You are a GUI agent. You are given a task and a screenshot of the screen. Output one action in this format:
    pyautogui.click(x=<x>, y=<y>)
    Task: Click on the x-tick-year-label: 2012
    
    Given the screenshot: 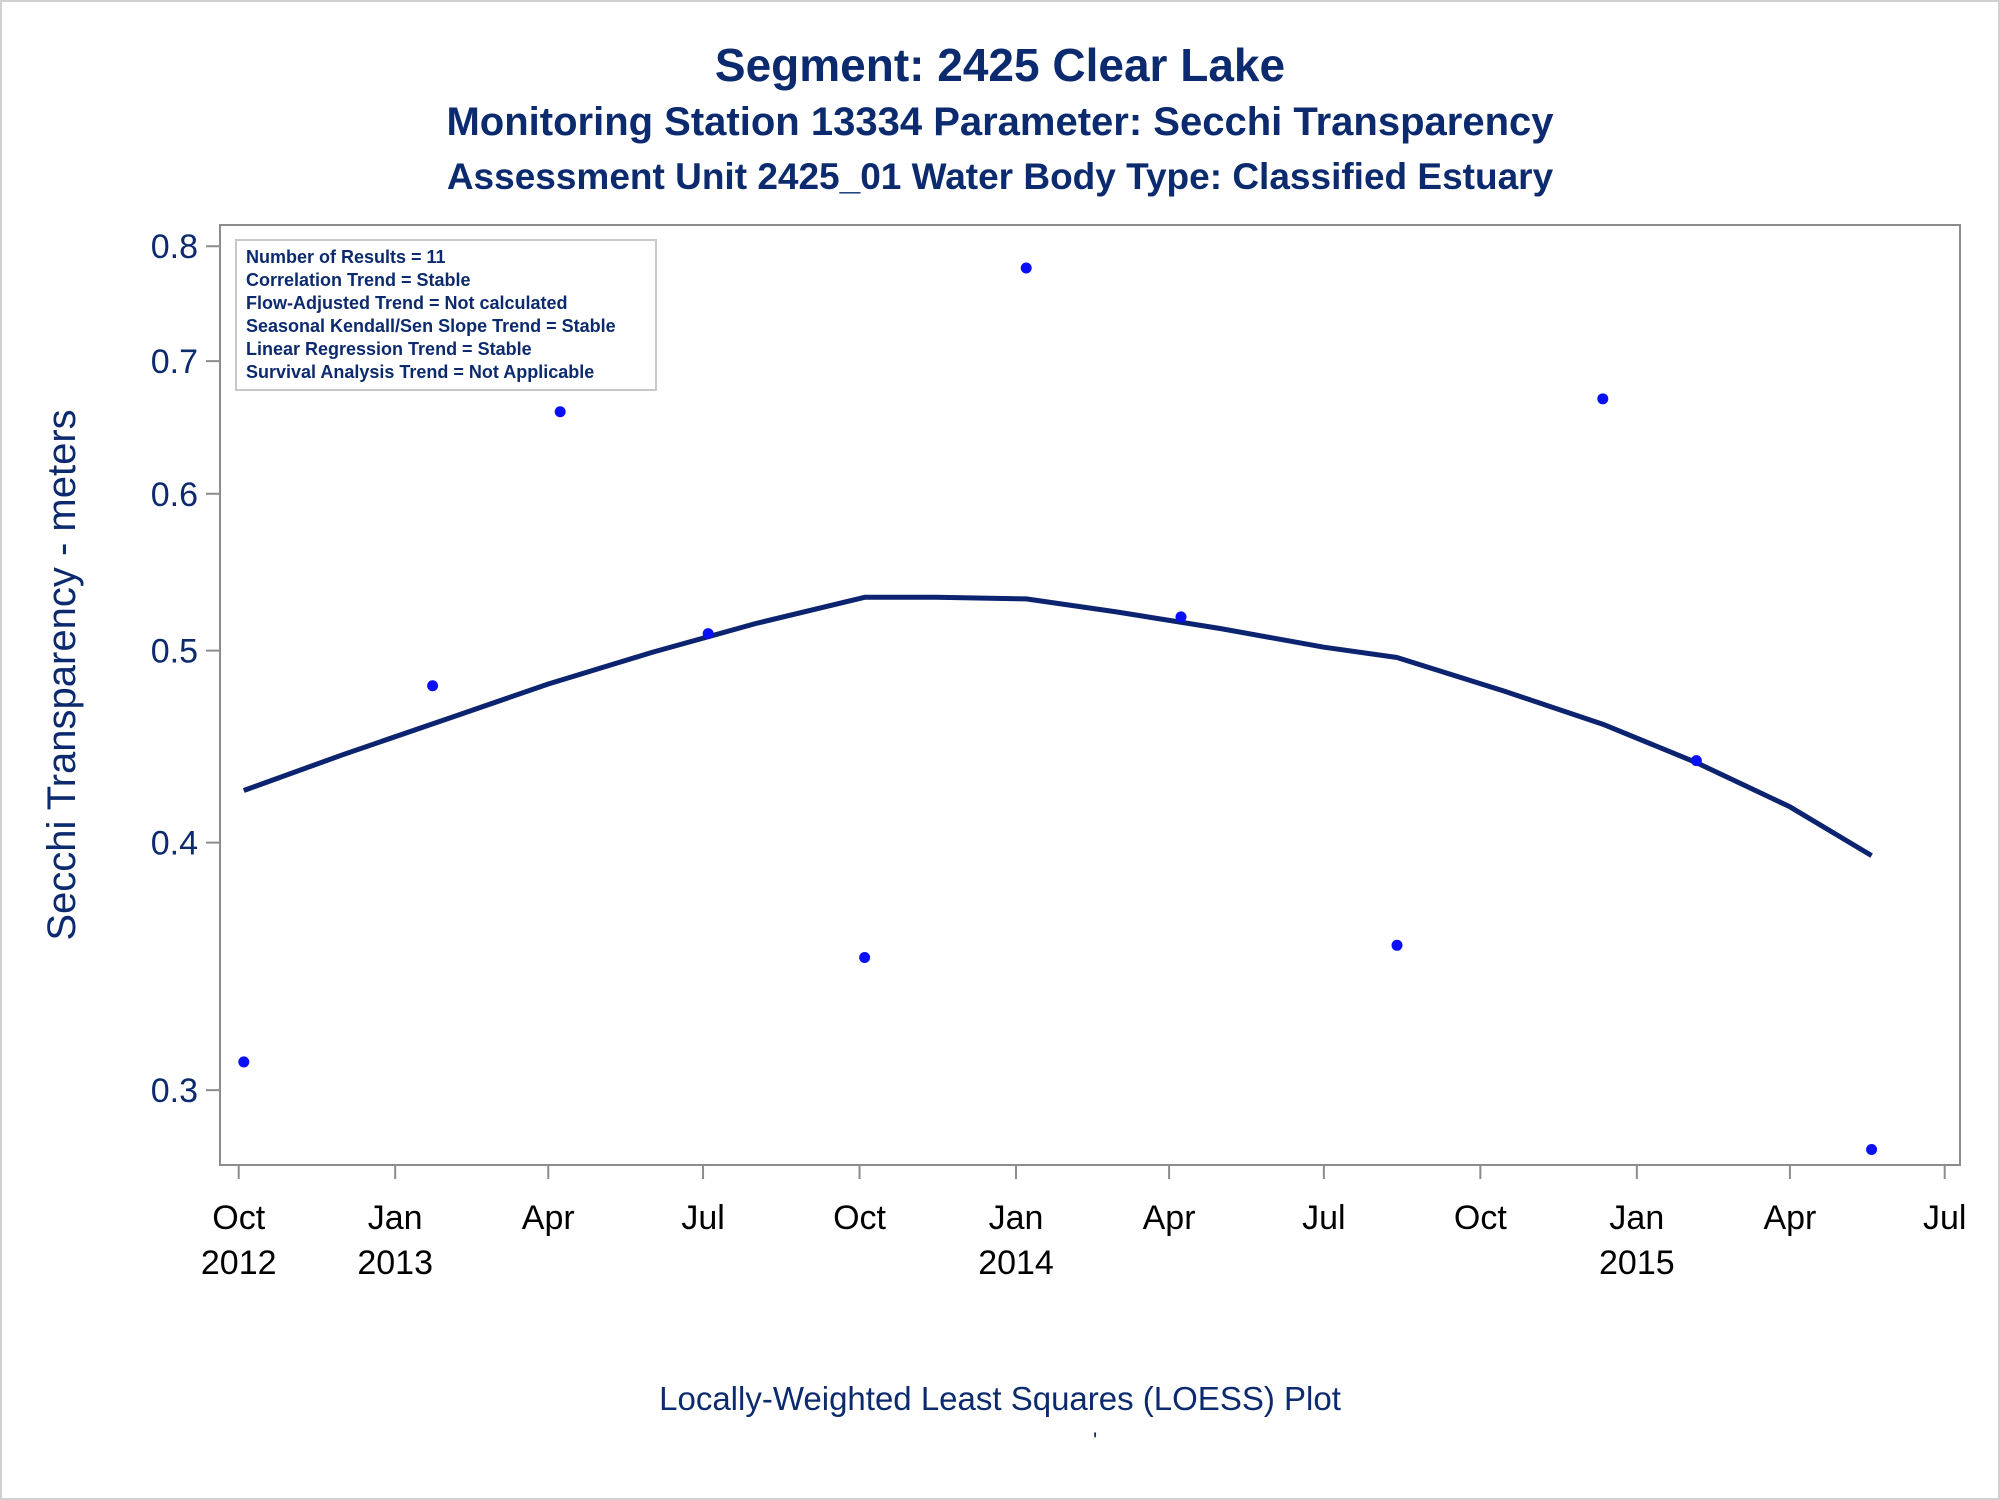 What is the action you would take?
    pyautogui.click(x=239, y=1263)
    